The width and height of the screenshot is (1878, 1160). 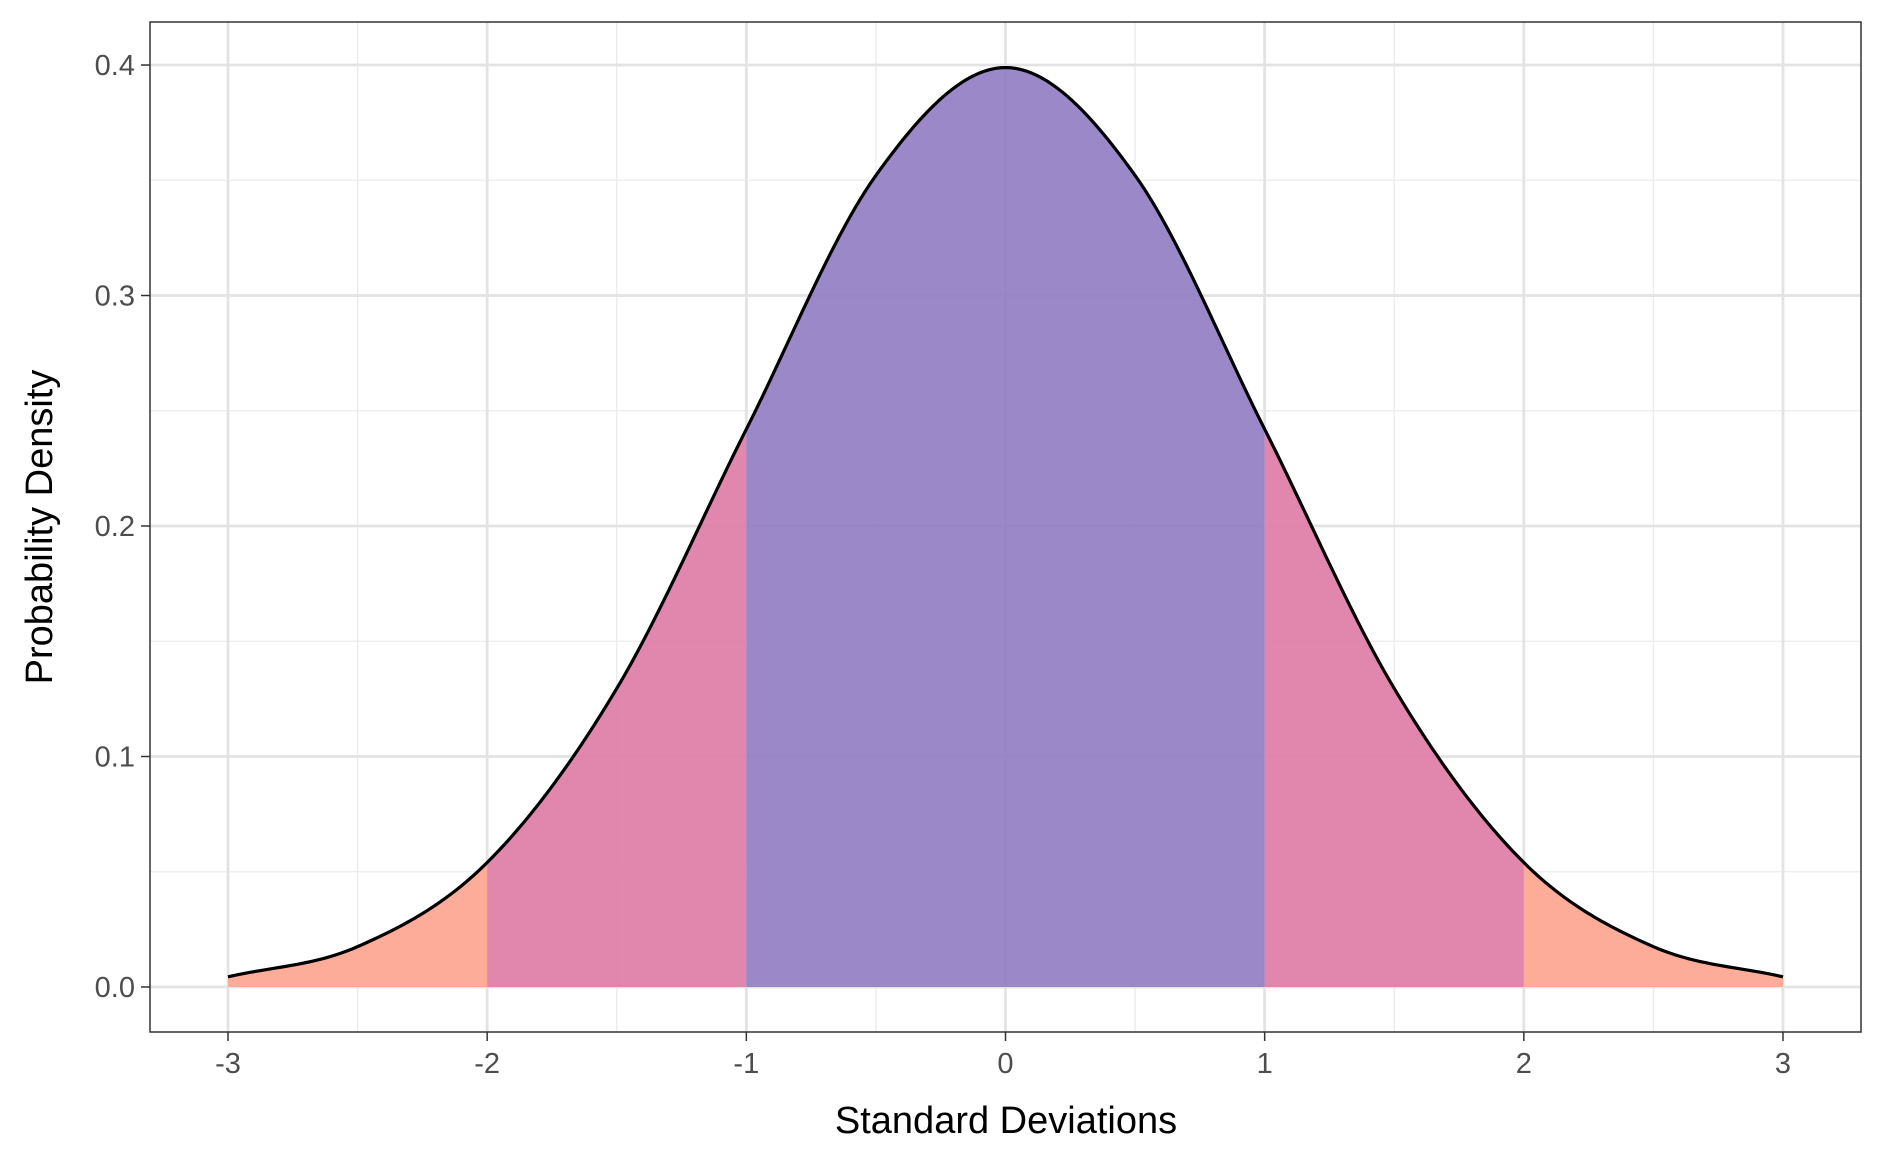 What do you see at coordinates (1005, 1064) in the screenshot?
I see `x-tick-label: 0` at bounding box center [1005, 1064].